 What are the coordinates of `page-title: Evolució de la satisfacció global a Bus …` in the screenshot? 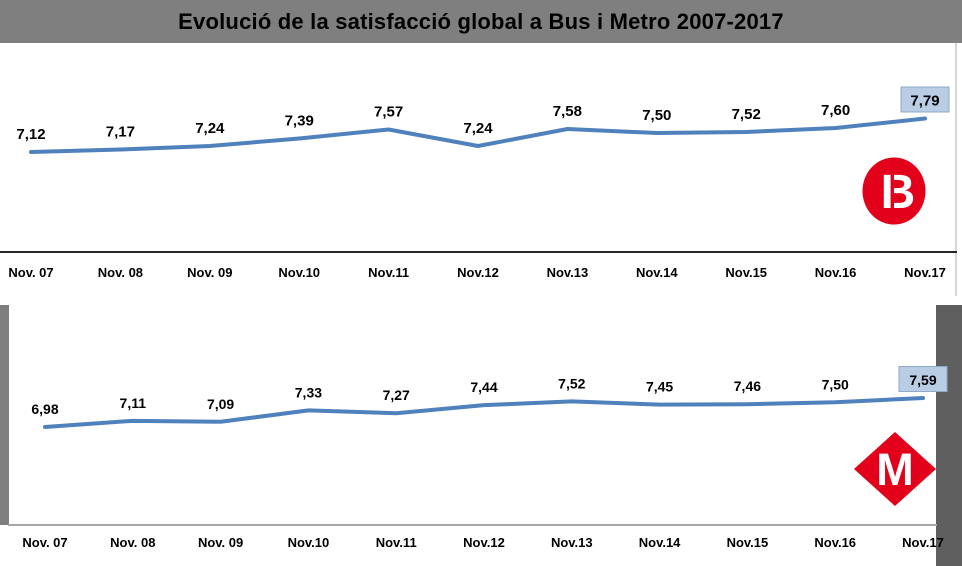 It's located at (481, 21).